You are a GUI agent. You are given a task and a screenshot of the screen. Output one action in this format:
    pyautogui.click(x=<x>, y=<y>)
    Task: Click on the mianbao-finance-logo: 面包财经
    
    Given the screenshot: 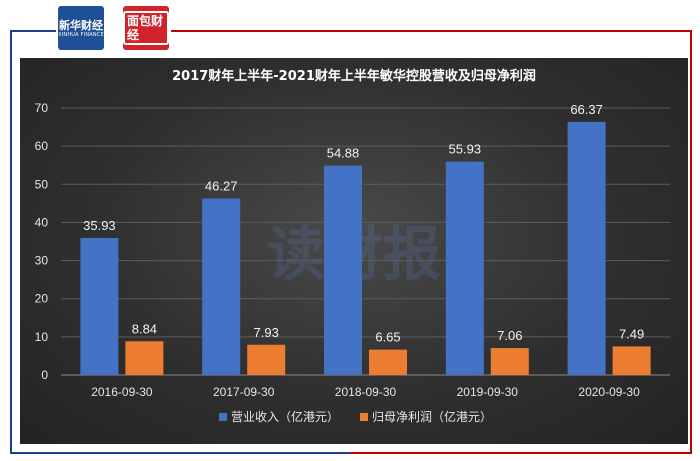 What is the action you would take?
    pyautogui.click(x=146, y=28)
    